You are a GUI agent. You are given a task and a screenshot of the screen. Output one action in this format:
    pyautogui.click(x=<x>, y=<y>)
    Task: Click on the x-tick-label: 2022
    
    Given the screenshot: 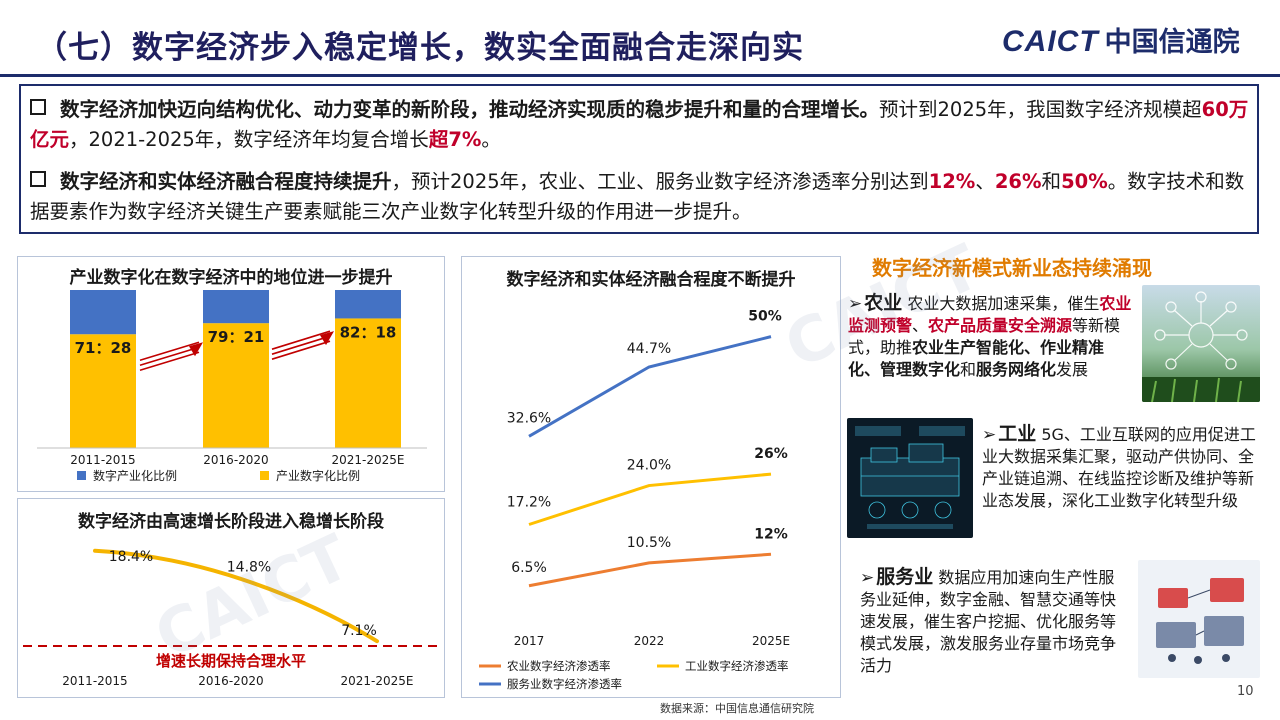 What is the action you would take?
    pyautogui.click(x=649, y=641)
    